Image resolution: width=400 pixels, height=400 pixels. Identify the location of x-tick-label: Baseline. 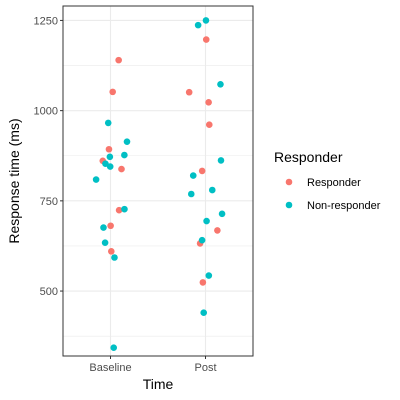
(110, 368).